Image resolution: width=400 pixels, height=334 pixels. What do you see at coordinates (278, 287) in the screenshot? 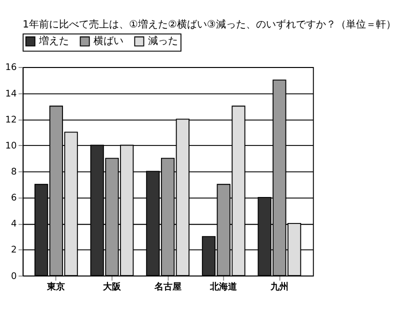
I see `x-tick-label: 九州` at bounding box center [278, 287].